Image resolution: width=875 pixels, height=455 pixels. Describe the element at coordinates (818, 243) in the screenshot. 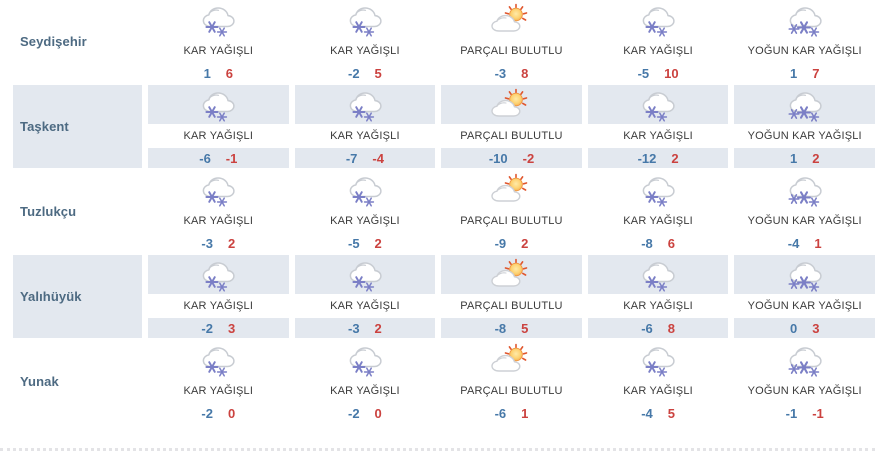

I see `max-temp: 1` at that location.